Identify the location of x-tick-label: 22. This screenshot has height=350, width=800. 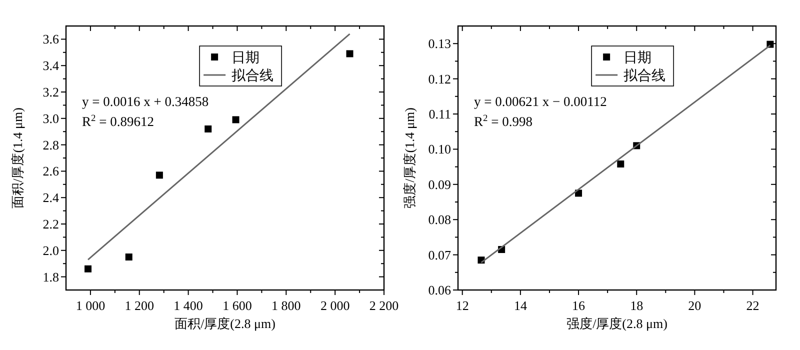
(753, 305).